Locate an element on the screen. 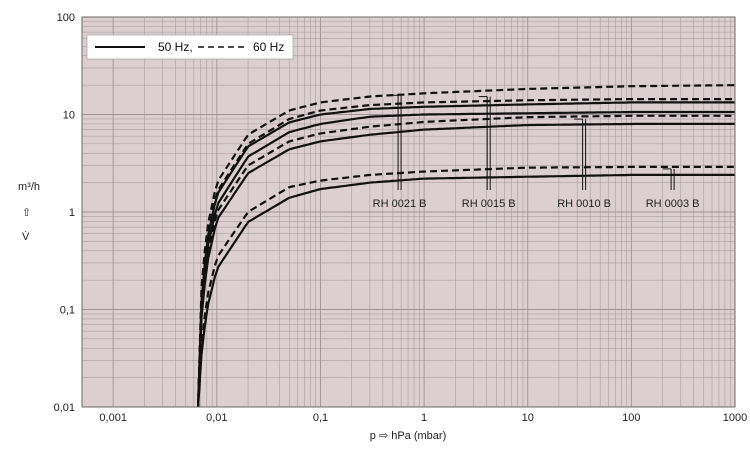 This screenshot has height=450, width=750. x-tick-labels: 0,001 0,01 0,1 1 10 100 1000 is located at coordinates (423, 418).